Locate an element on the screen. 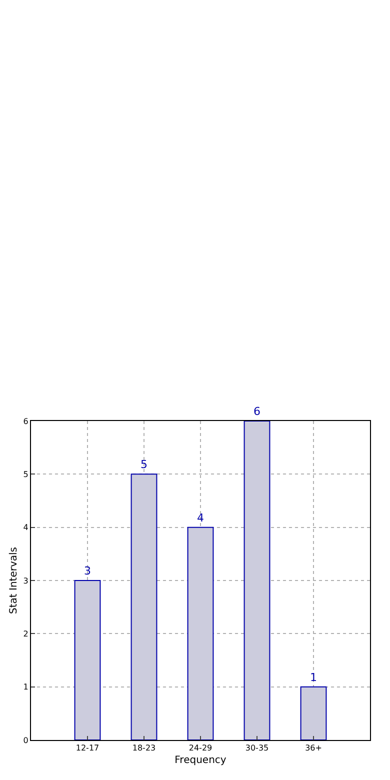 This screenshot has width=390, height=780. x-tick-label: 30-35 is located at coordinates (257, 748).